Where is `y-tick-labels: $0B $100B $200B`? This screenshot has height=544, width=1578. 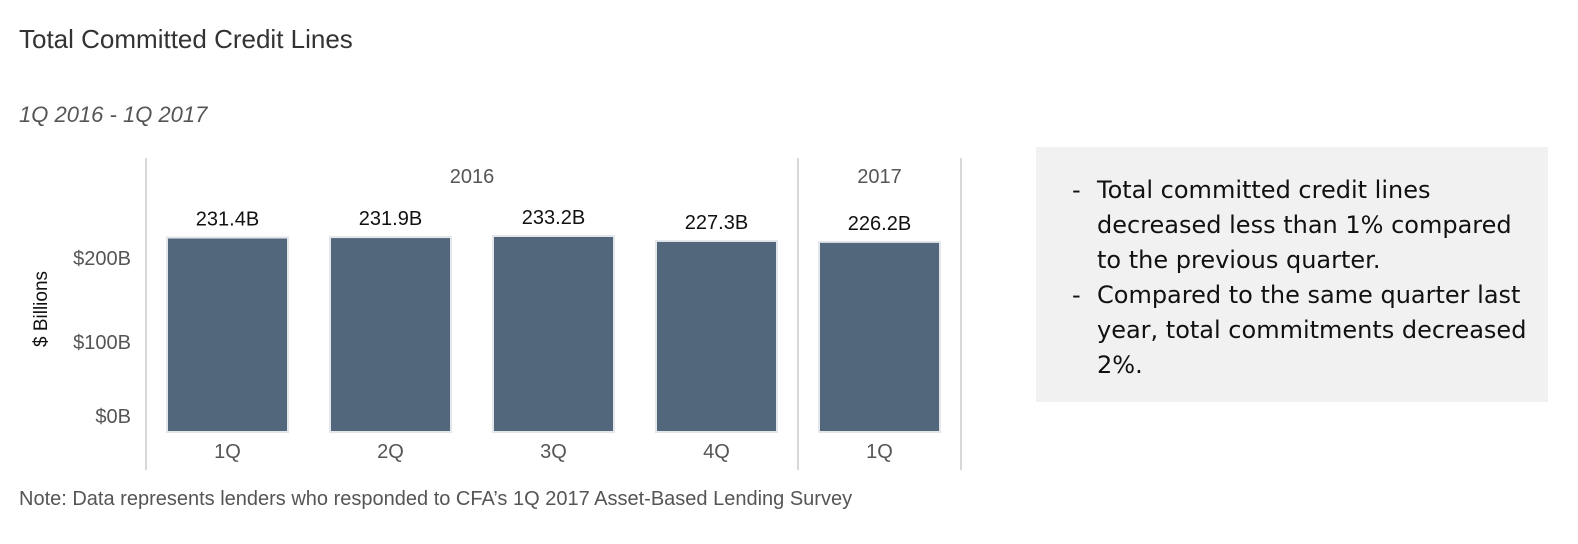 y-tick-labels: $0B $100B $200B is located at coordinates (102, 338).